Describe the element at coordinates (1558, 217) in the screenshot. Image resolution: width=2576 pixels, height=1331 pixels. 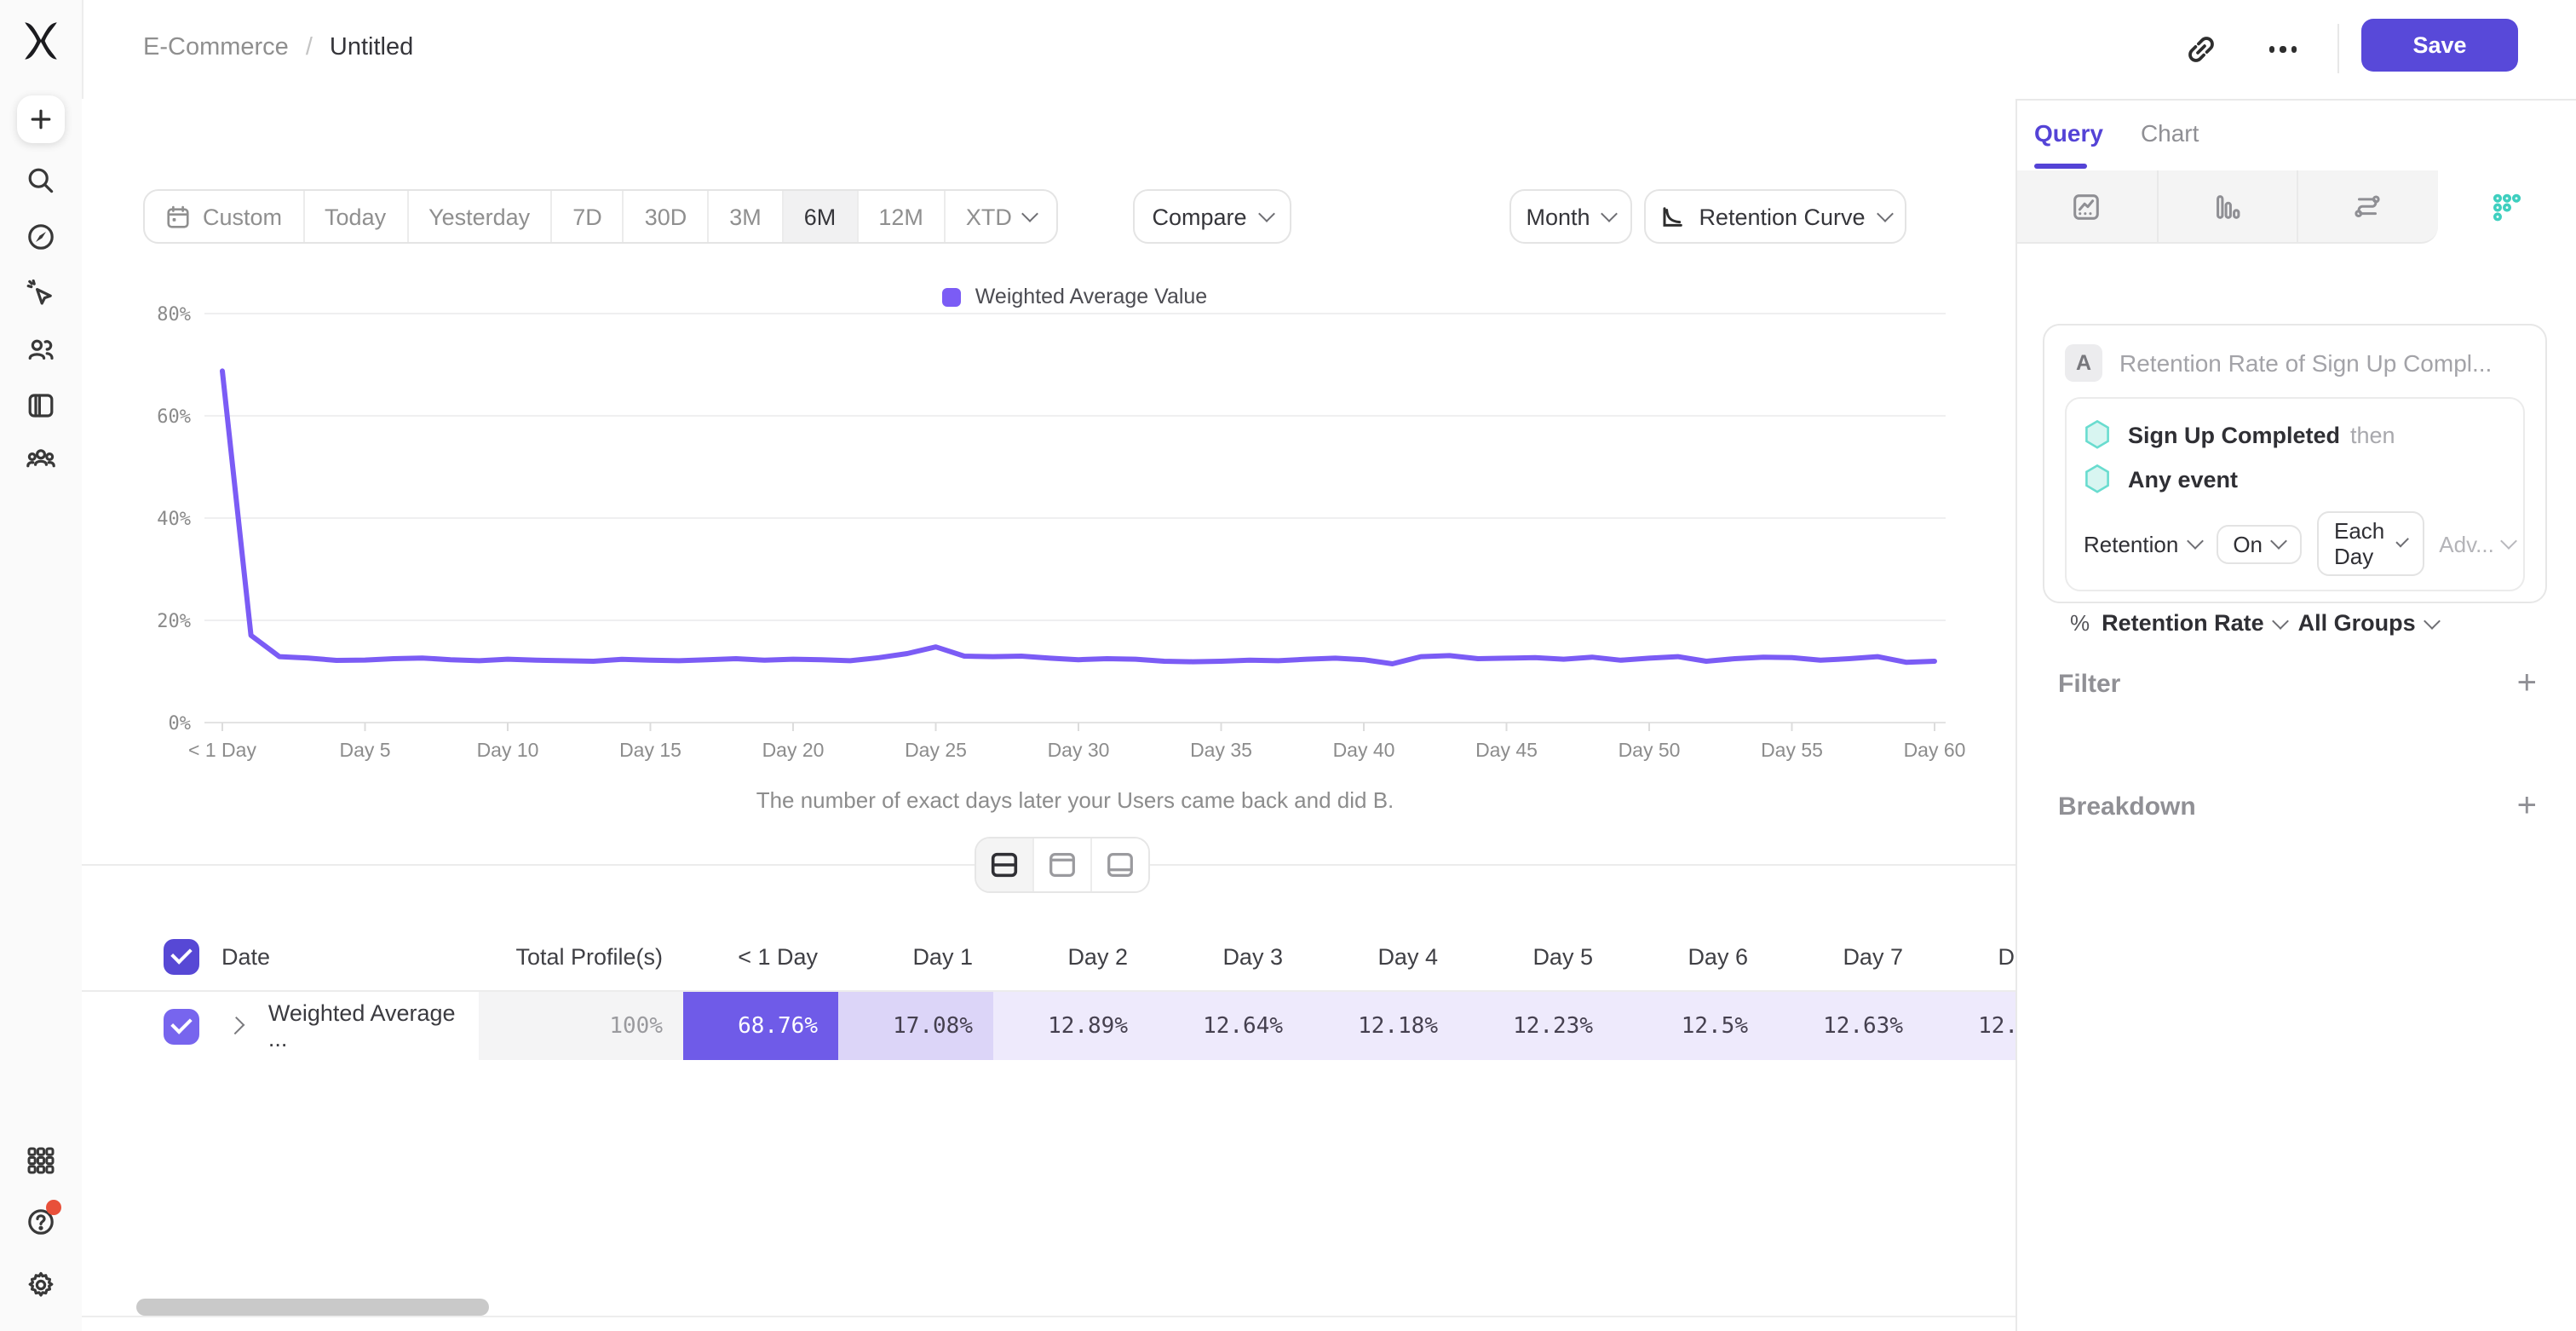
I see `granularity-label: Month` at that location.